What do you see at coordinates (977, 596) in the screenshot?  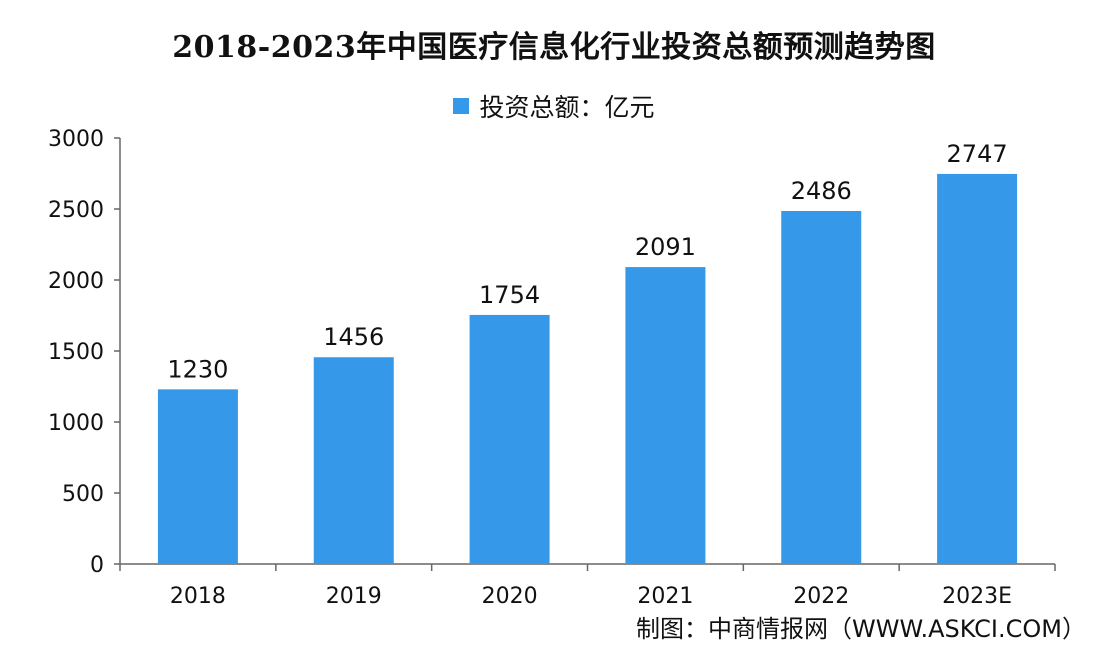 I see `x-tick-label-2023E: 2023E` at bounding box center [977, 596].